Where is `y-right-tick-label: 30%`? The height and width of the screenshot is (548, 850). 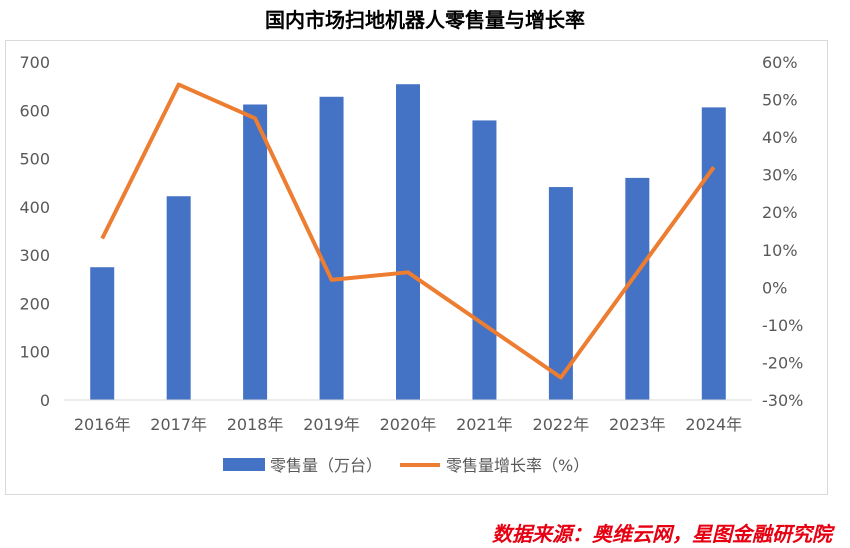 y-right-tick-label: 30% is located at coordinates (780, 175).